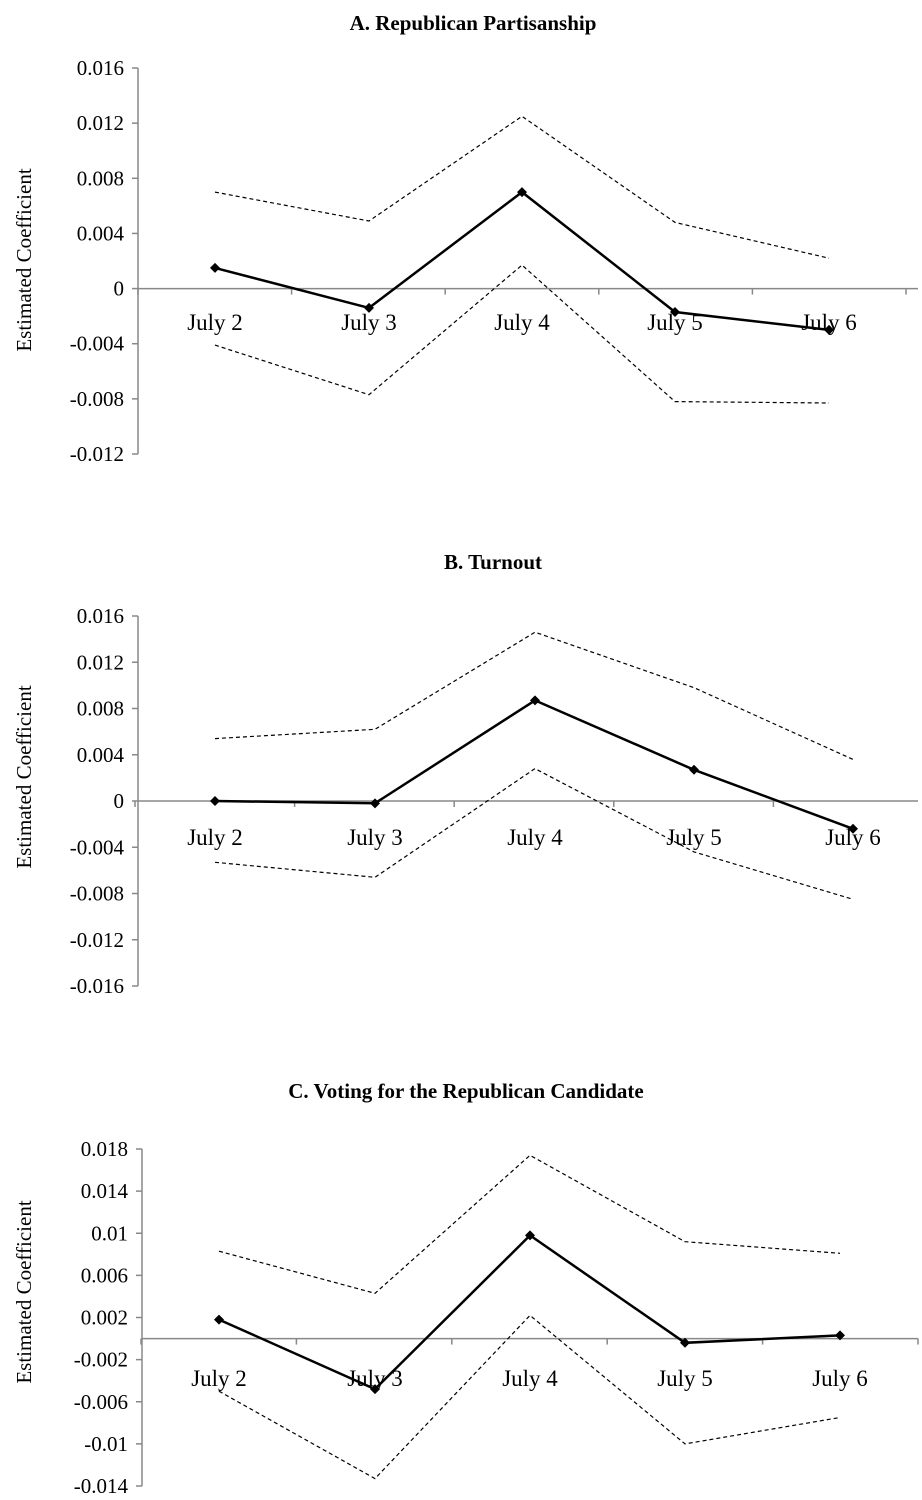 Image resolution: width=922 pixels, height=1500 pixels. I want to click on y-tick-label: 0.018, so click(104, 1149).